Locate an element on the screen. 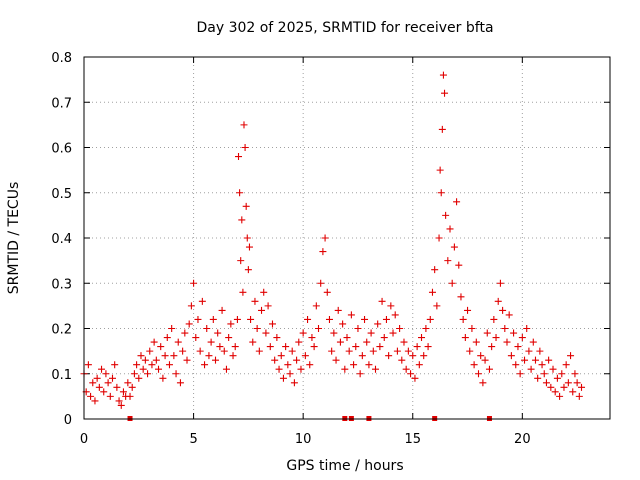 The height and width of the screenshot is (480, 640). y-tick-label: 0.1 is located at coordinates (61, 375).